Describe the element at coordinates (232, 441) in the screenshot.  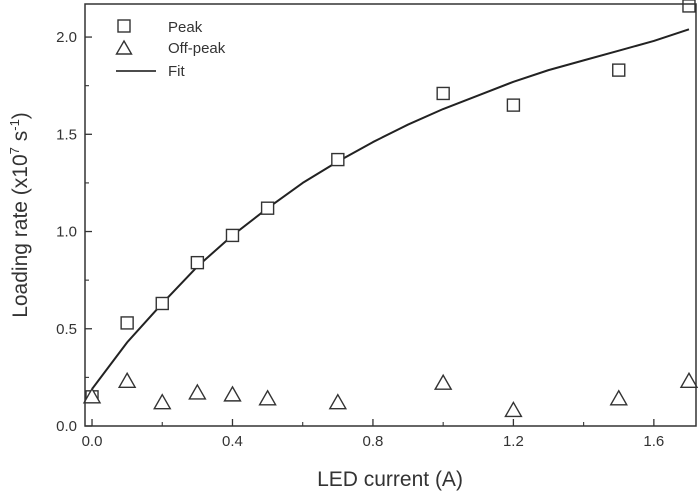
I see `x-tick-label: 0.4` at that location.